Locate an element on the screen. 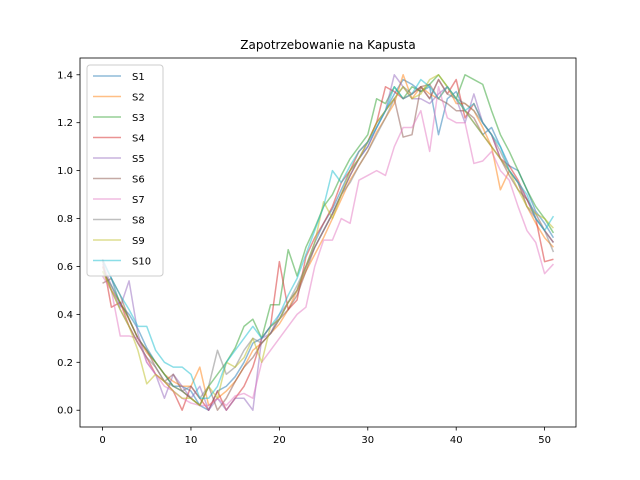  x-tick-label: 40 is located at coordinates (456, 440).